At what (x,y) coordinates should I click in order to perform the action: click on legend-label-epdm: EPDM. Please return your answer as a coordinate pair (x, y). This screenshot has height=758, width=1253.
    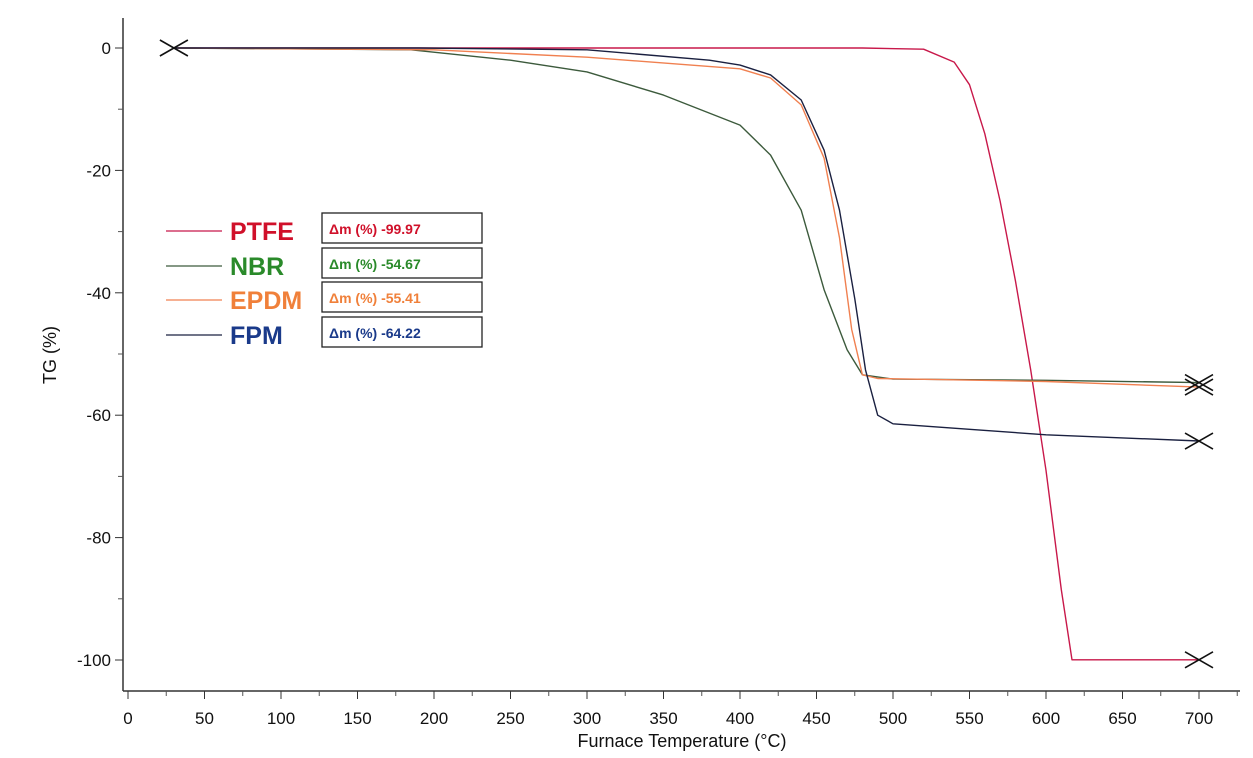
    Looking at the image, I should click on (266, 301).